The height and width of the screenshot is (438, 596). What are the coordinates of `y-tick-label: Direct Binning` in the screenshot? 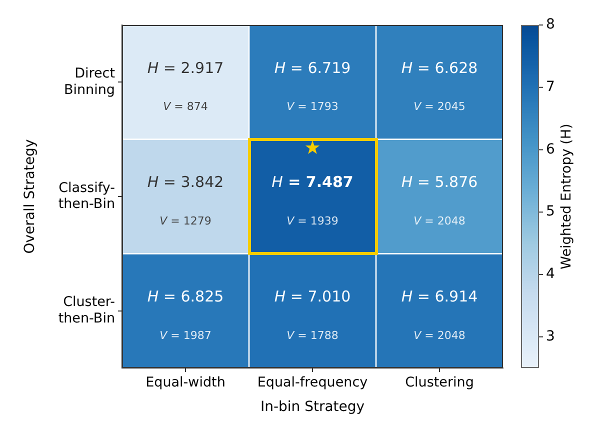 It's located at (89, 82).